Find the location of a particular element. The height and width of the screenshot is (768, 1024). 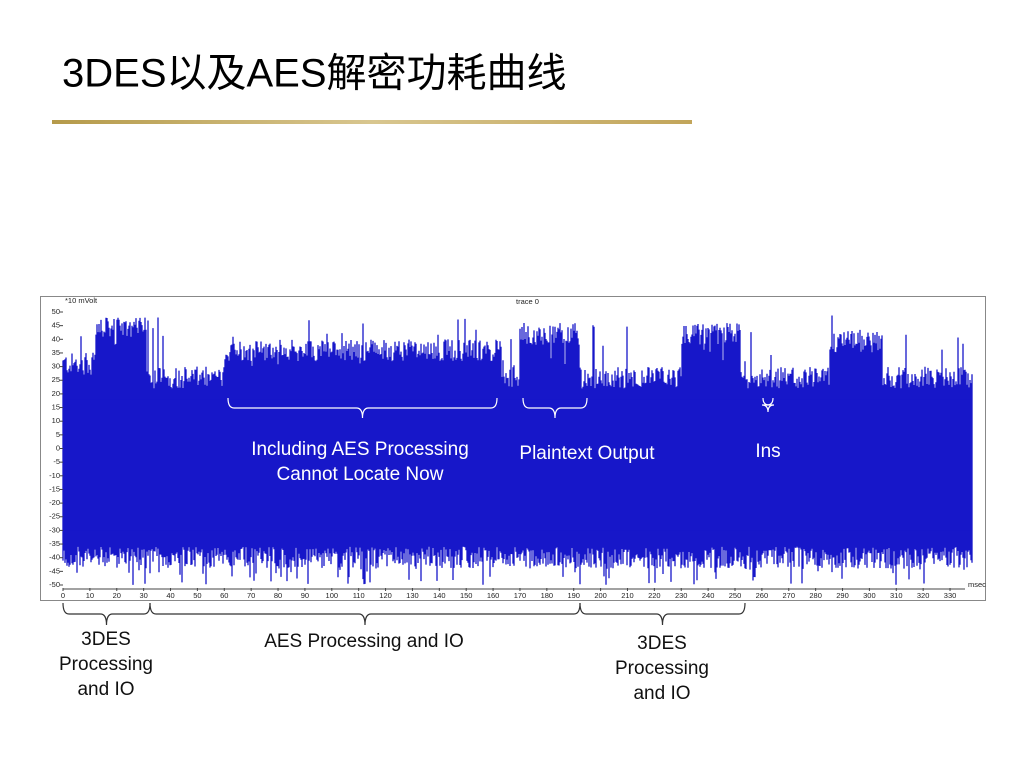

x-unit: msec is located at coordinates (977, 584).